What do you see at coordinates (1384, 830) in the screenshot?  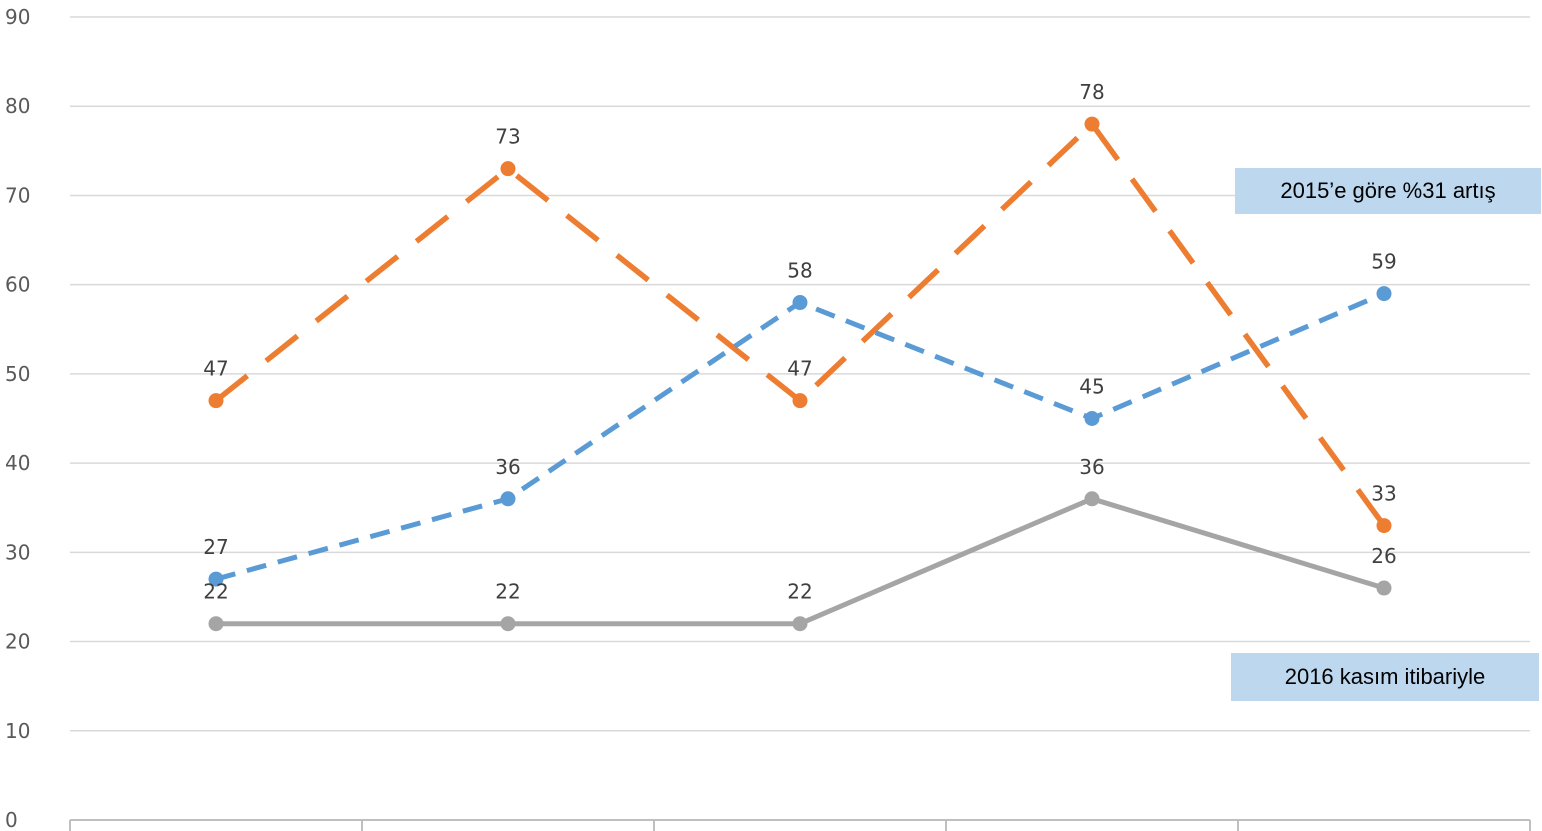 I see `x-tick-label: 2016` at bounding box center [1384, 830].